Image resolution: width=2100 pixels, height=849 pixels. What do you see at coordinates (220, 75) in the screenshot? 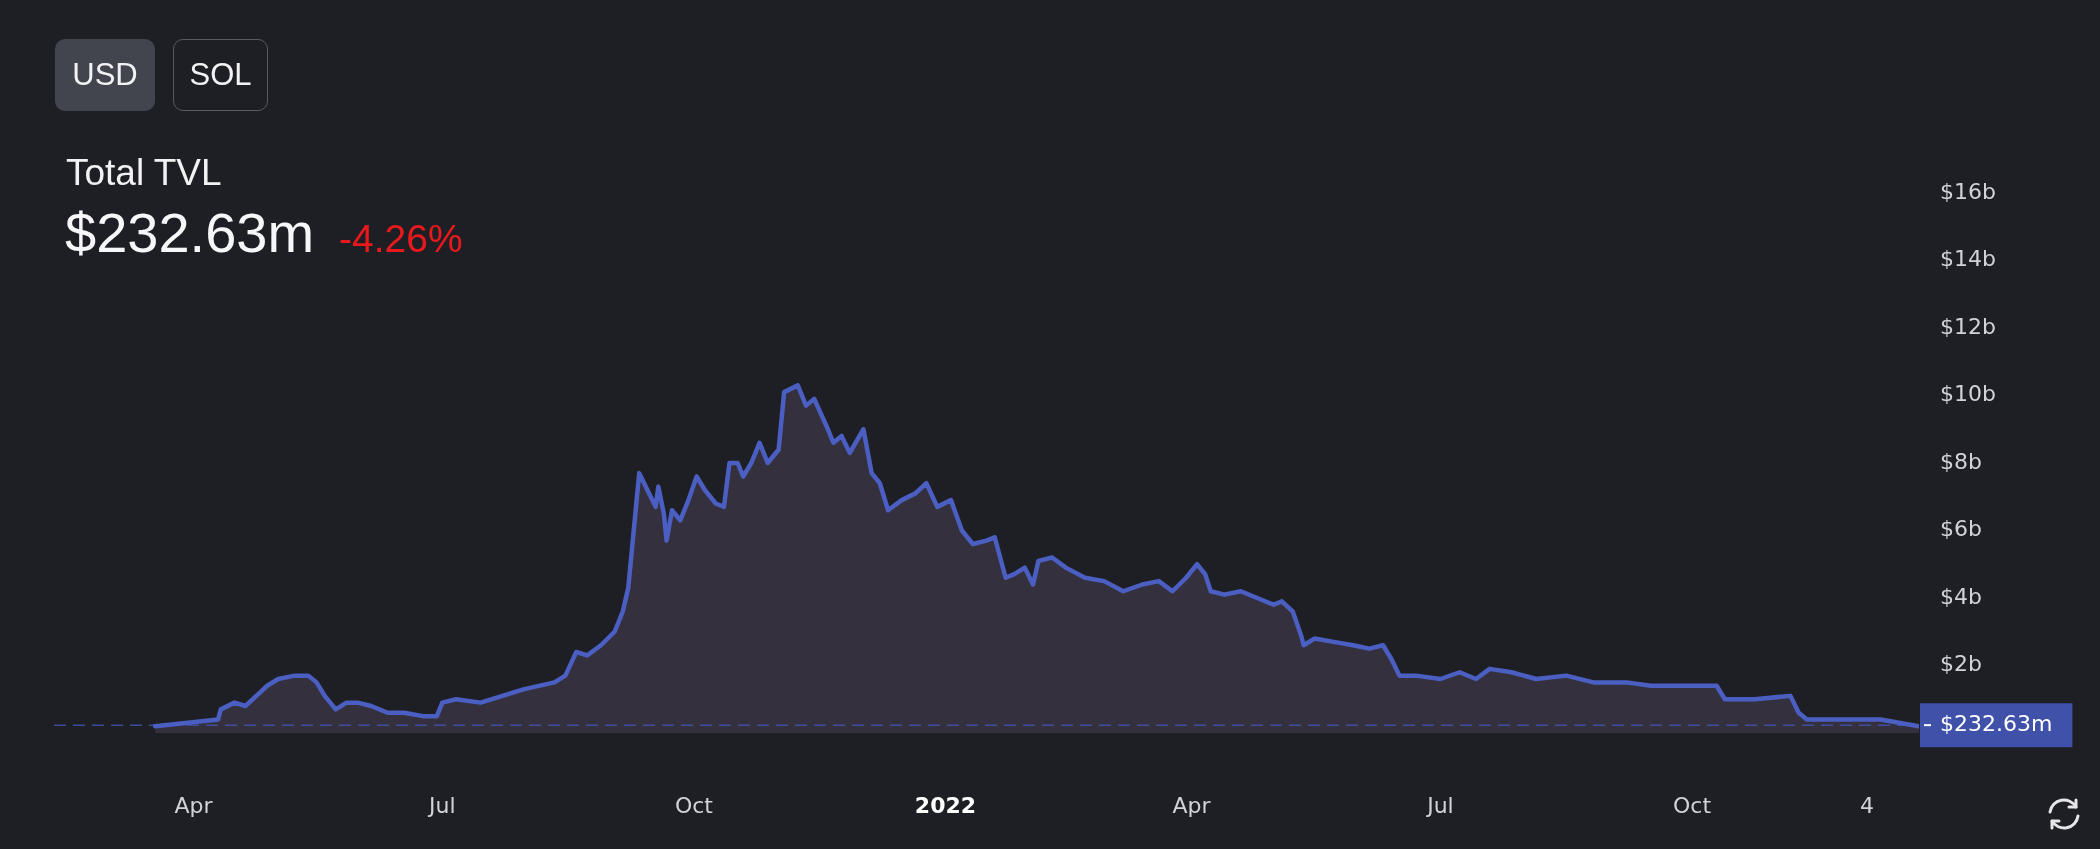
I see `text: SOL` at bounding box center [220, 75].